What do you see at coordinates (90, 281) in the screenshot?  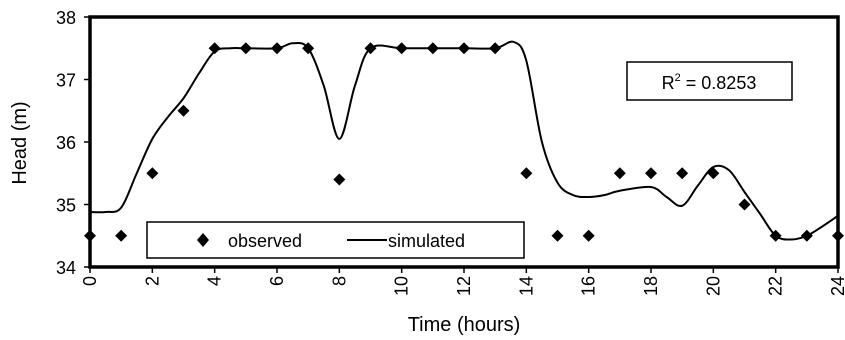 I see `x-tick-label-0: 0` at bounding box center [90, 281].